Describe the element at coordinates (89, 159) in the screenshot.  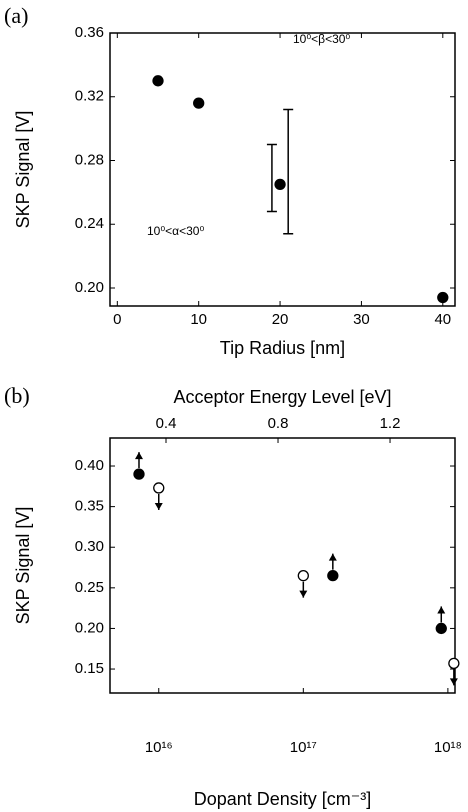
I see `y-tick-label: 0.28` at that location.